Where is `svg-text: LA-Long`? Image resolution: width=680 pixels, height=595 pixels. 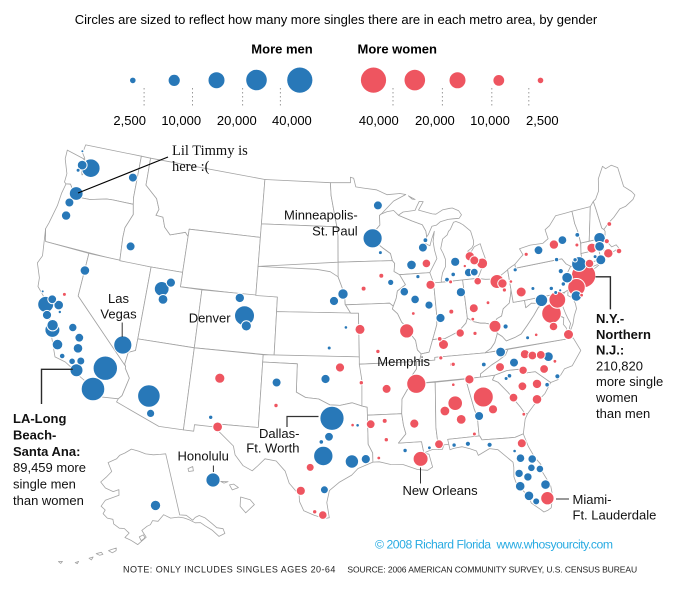 svg-text: LA-Long is located at coordinates (39, 418).